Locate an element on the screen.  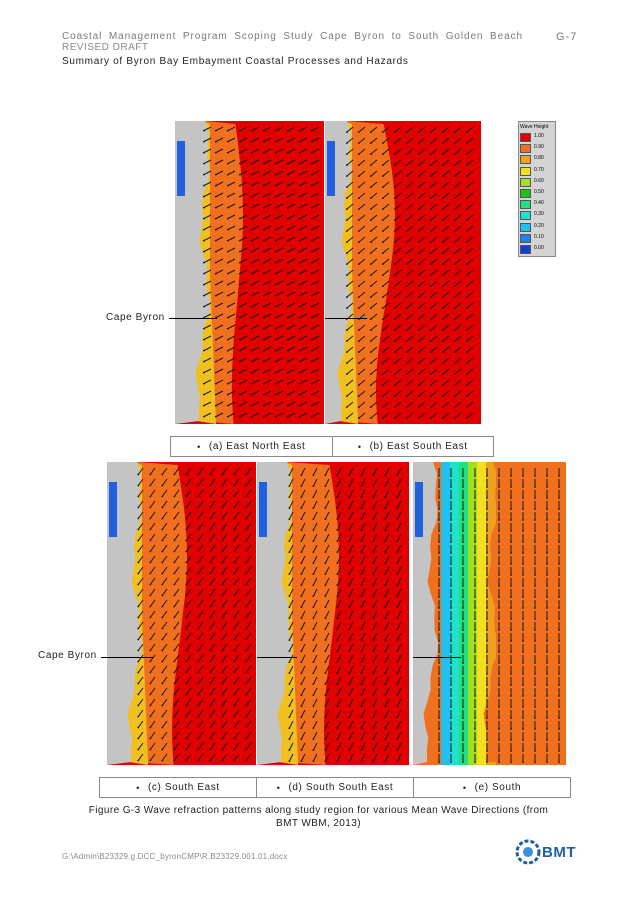
legend-value: 0.20 is located at coordinates (539, 225).